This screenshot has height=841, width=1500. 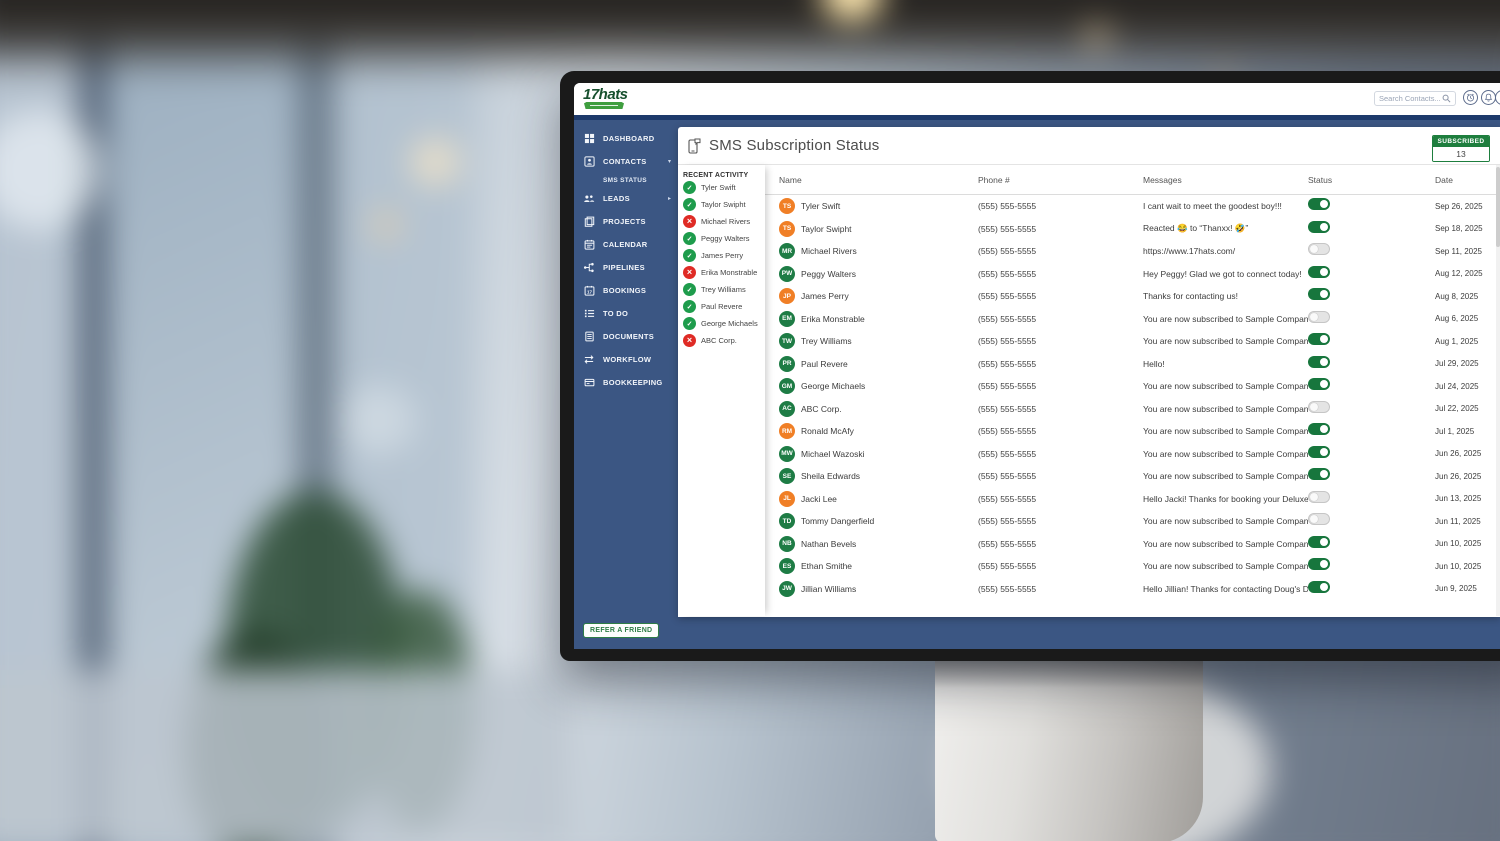 I want to click on contact-name: ABC Corp., so click(x=821, y=408).